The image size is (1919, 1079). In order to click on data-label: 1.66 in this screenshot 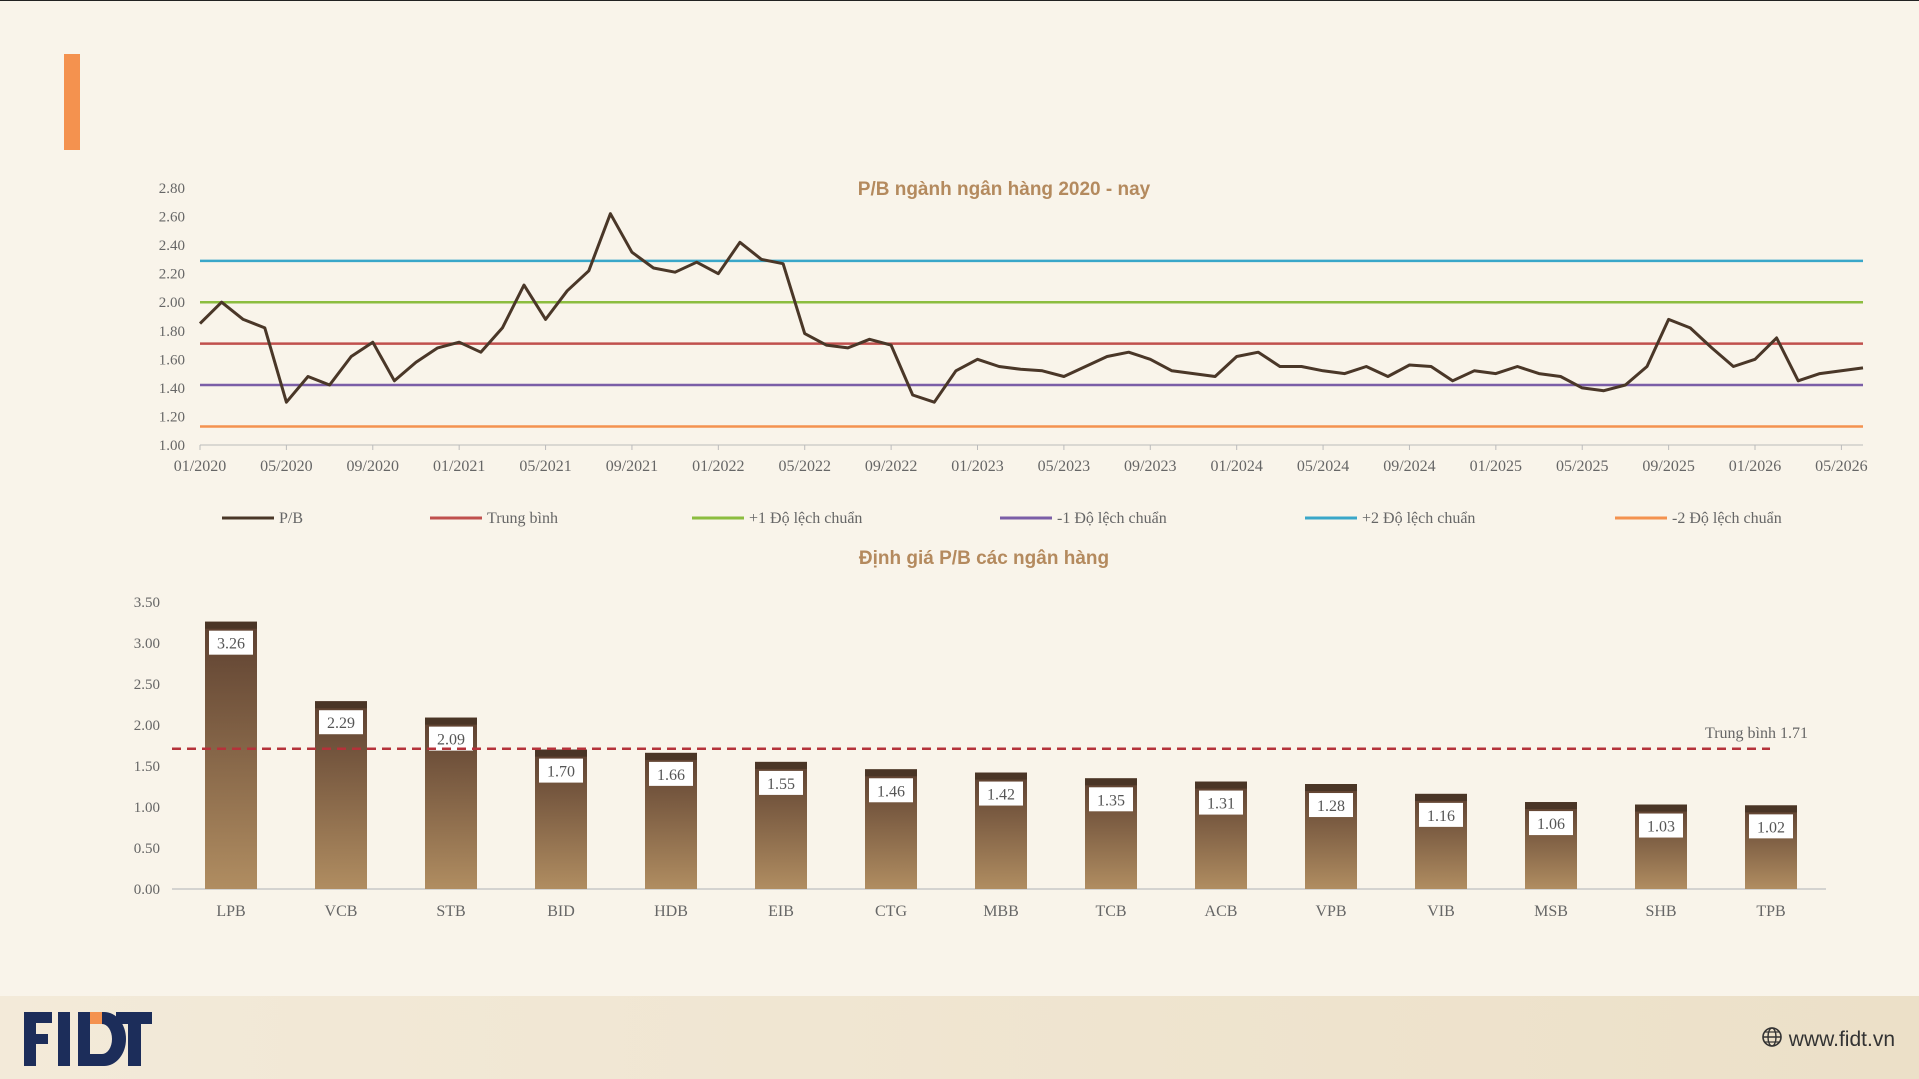, I will do `click(671, 775)`.